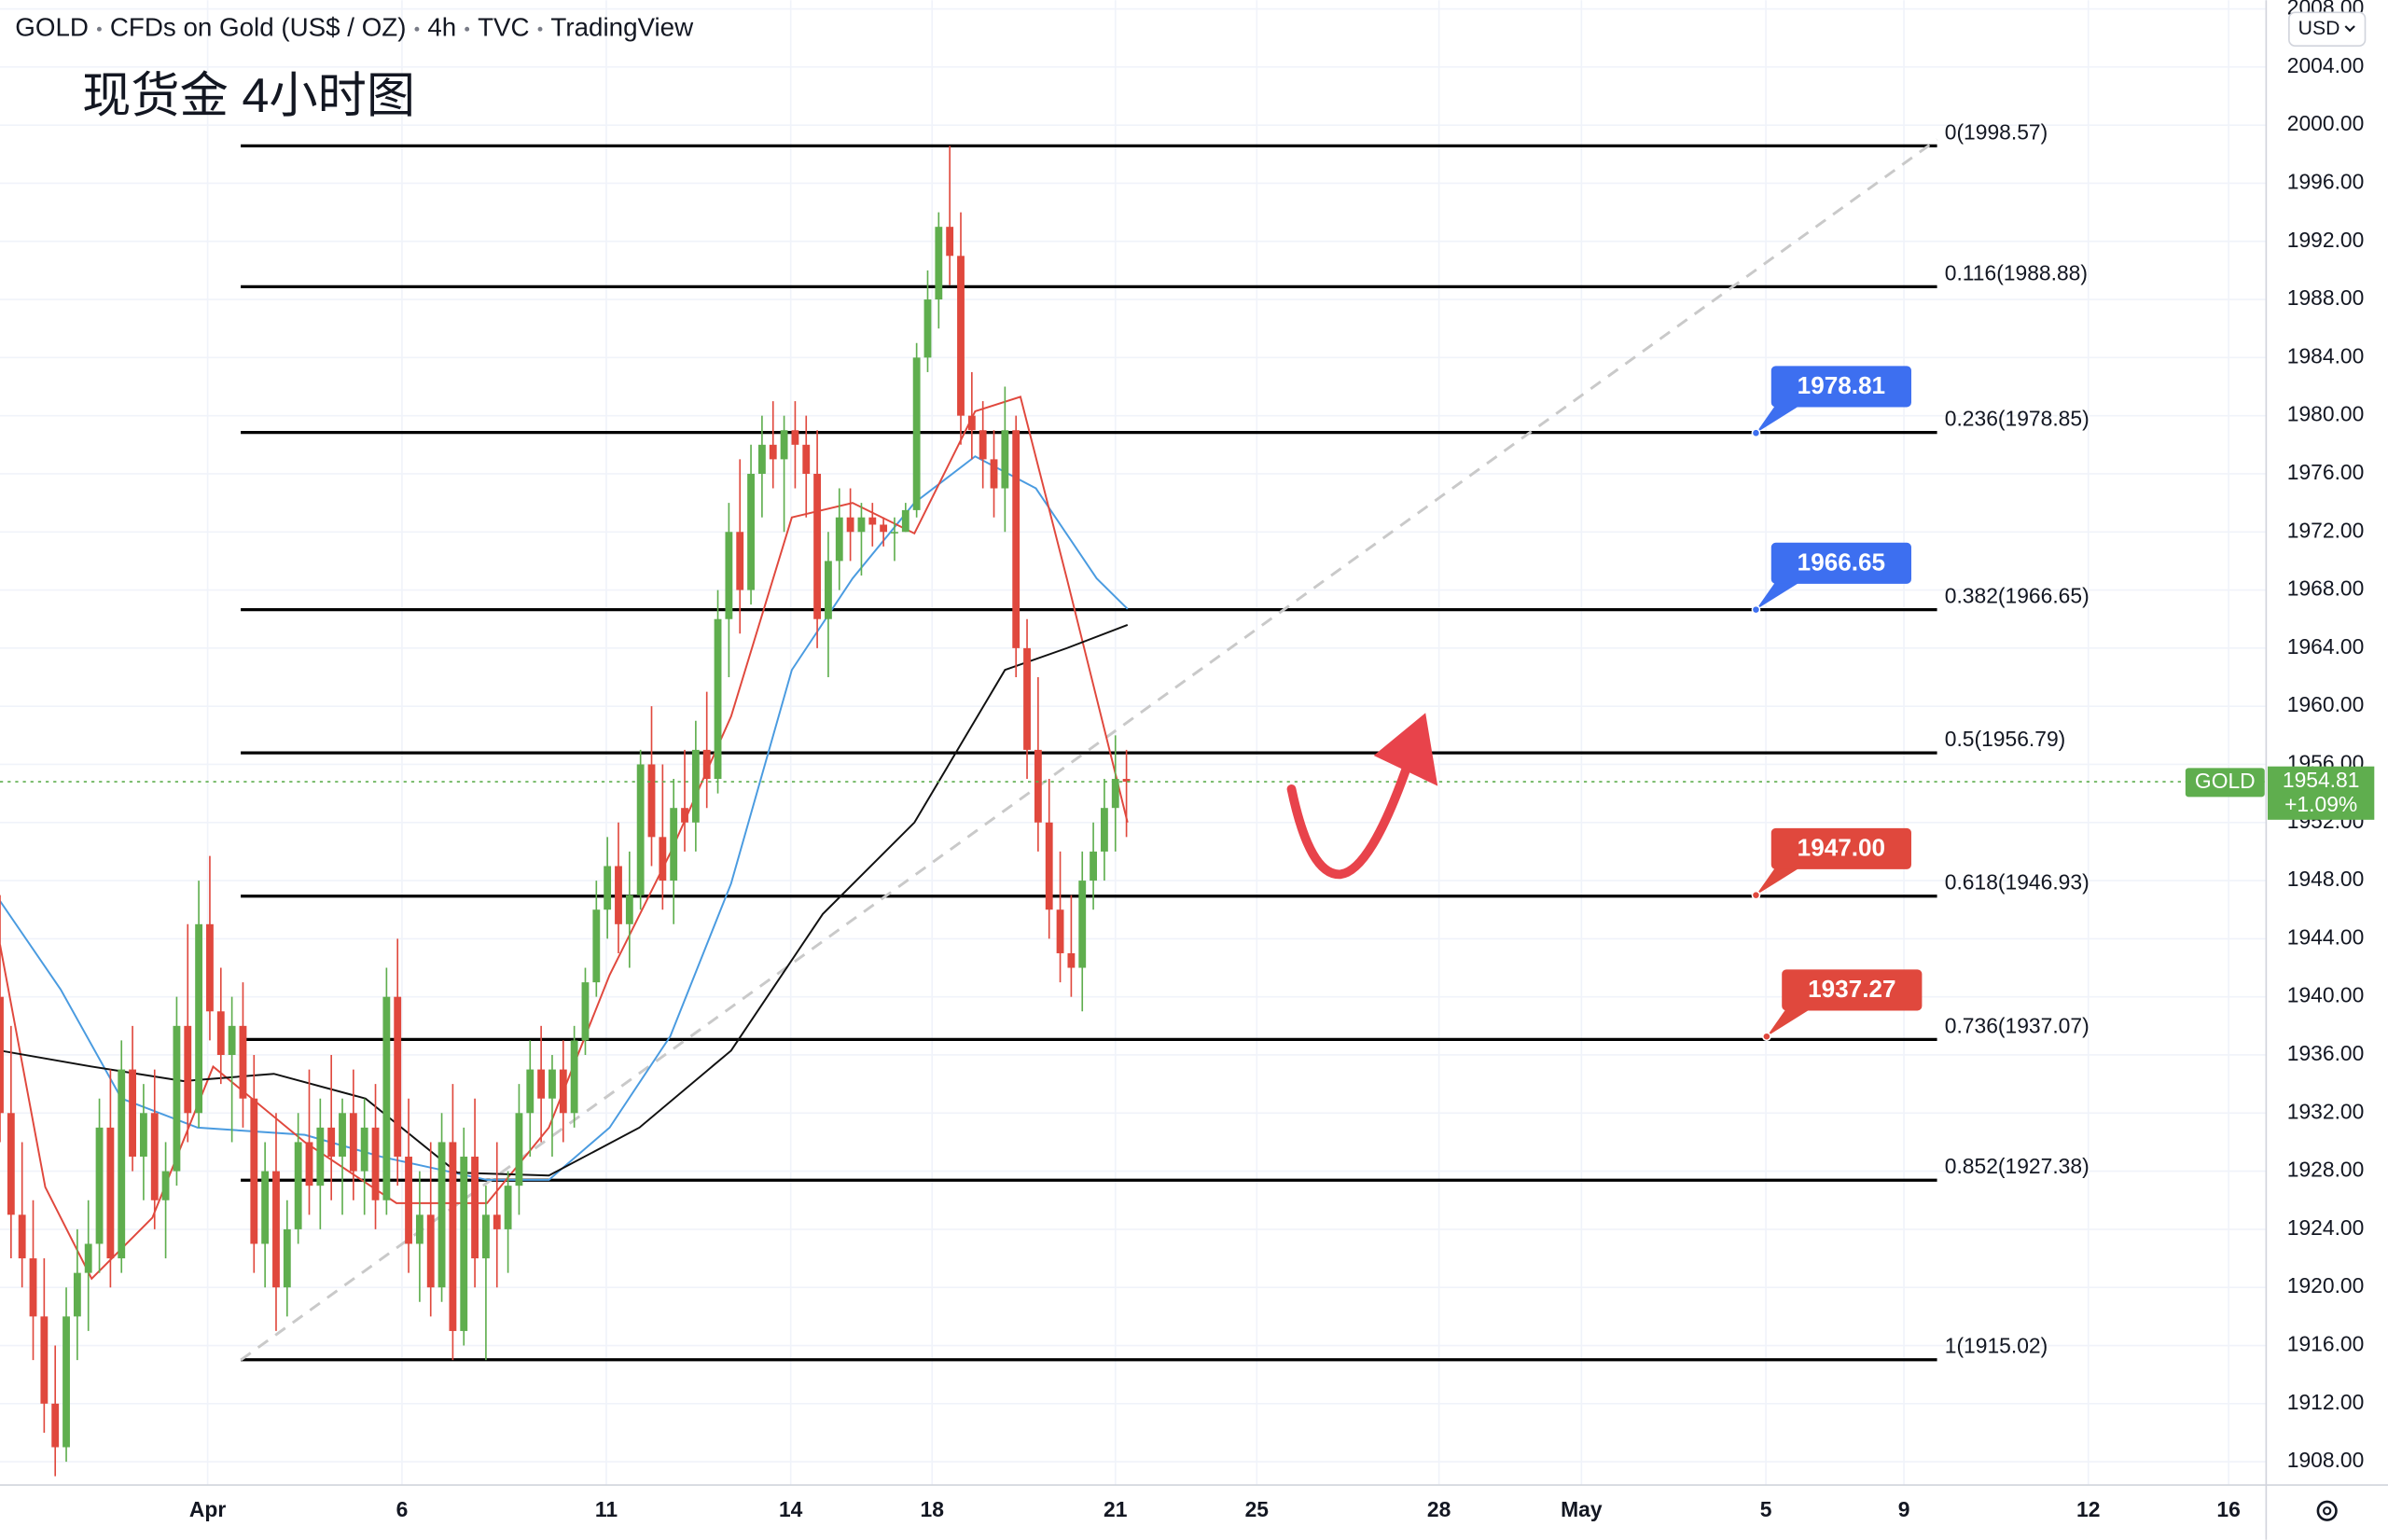  What do you see at coordinates (2326, 472) in the screenshot?
I see `y-tick-label: 1976.00` at bounding box center [2326, 472].